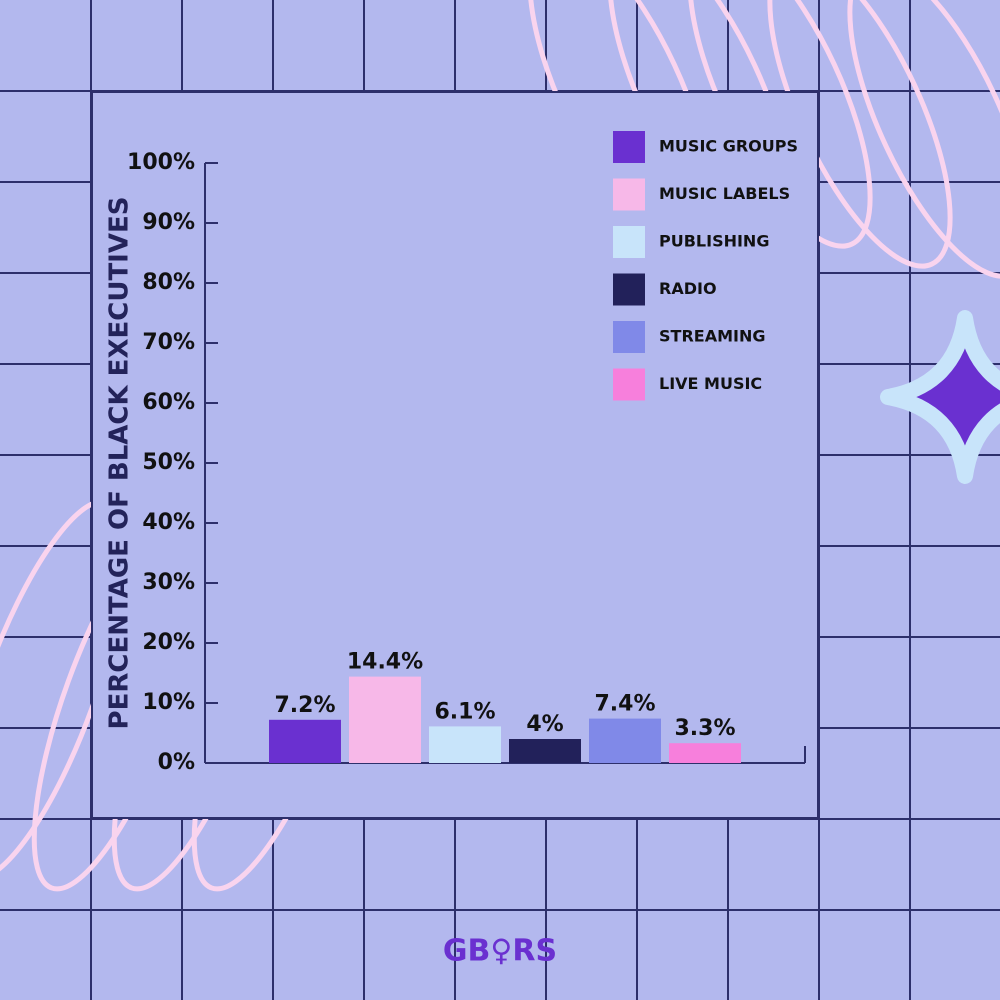  Describe the element at coordinates (176, 762) in the screenshot. I see `y-tick-label: 0%` at that location.